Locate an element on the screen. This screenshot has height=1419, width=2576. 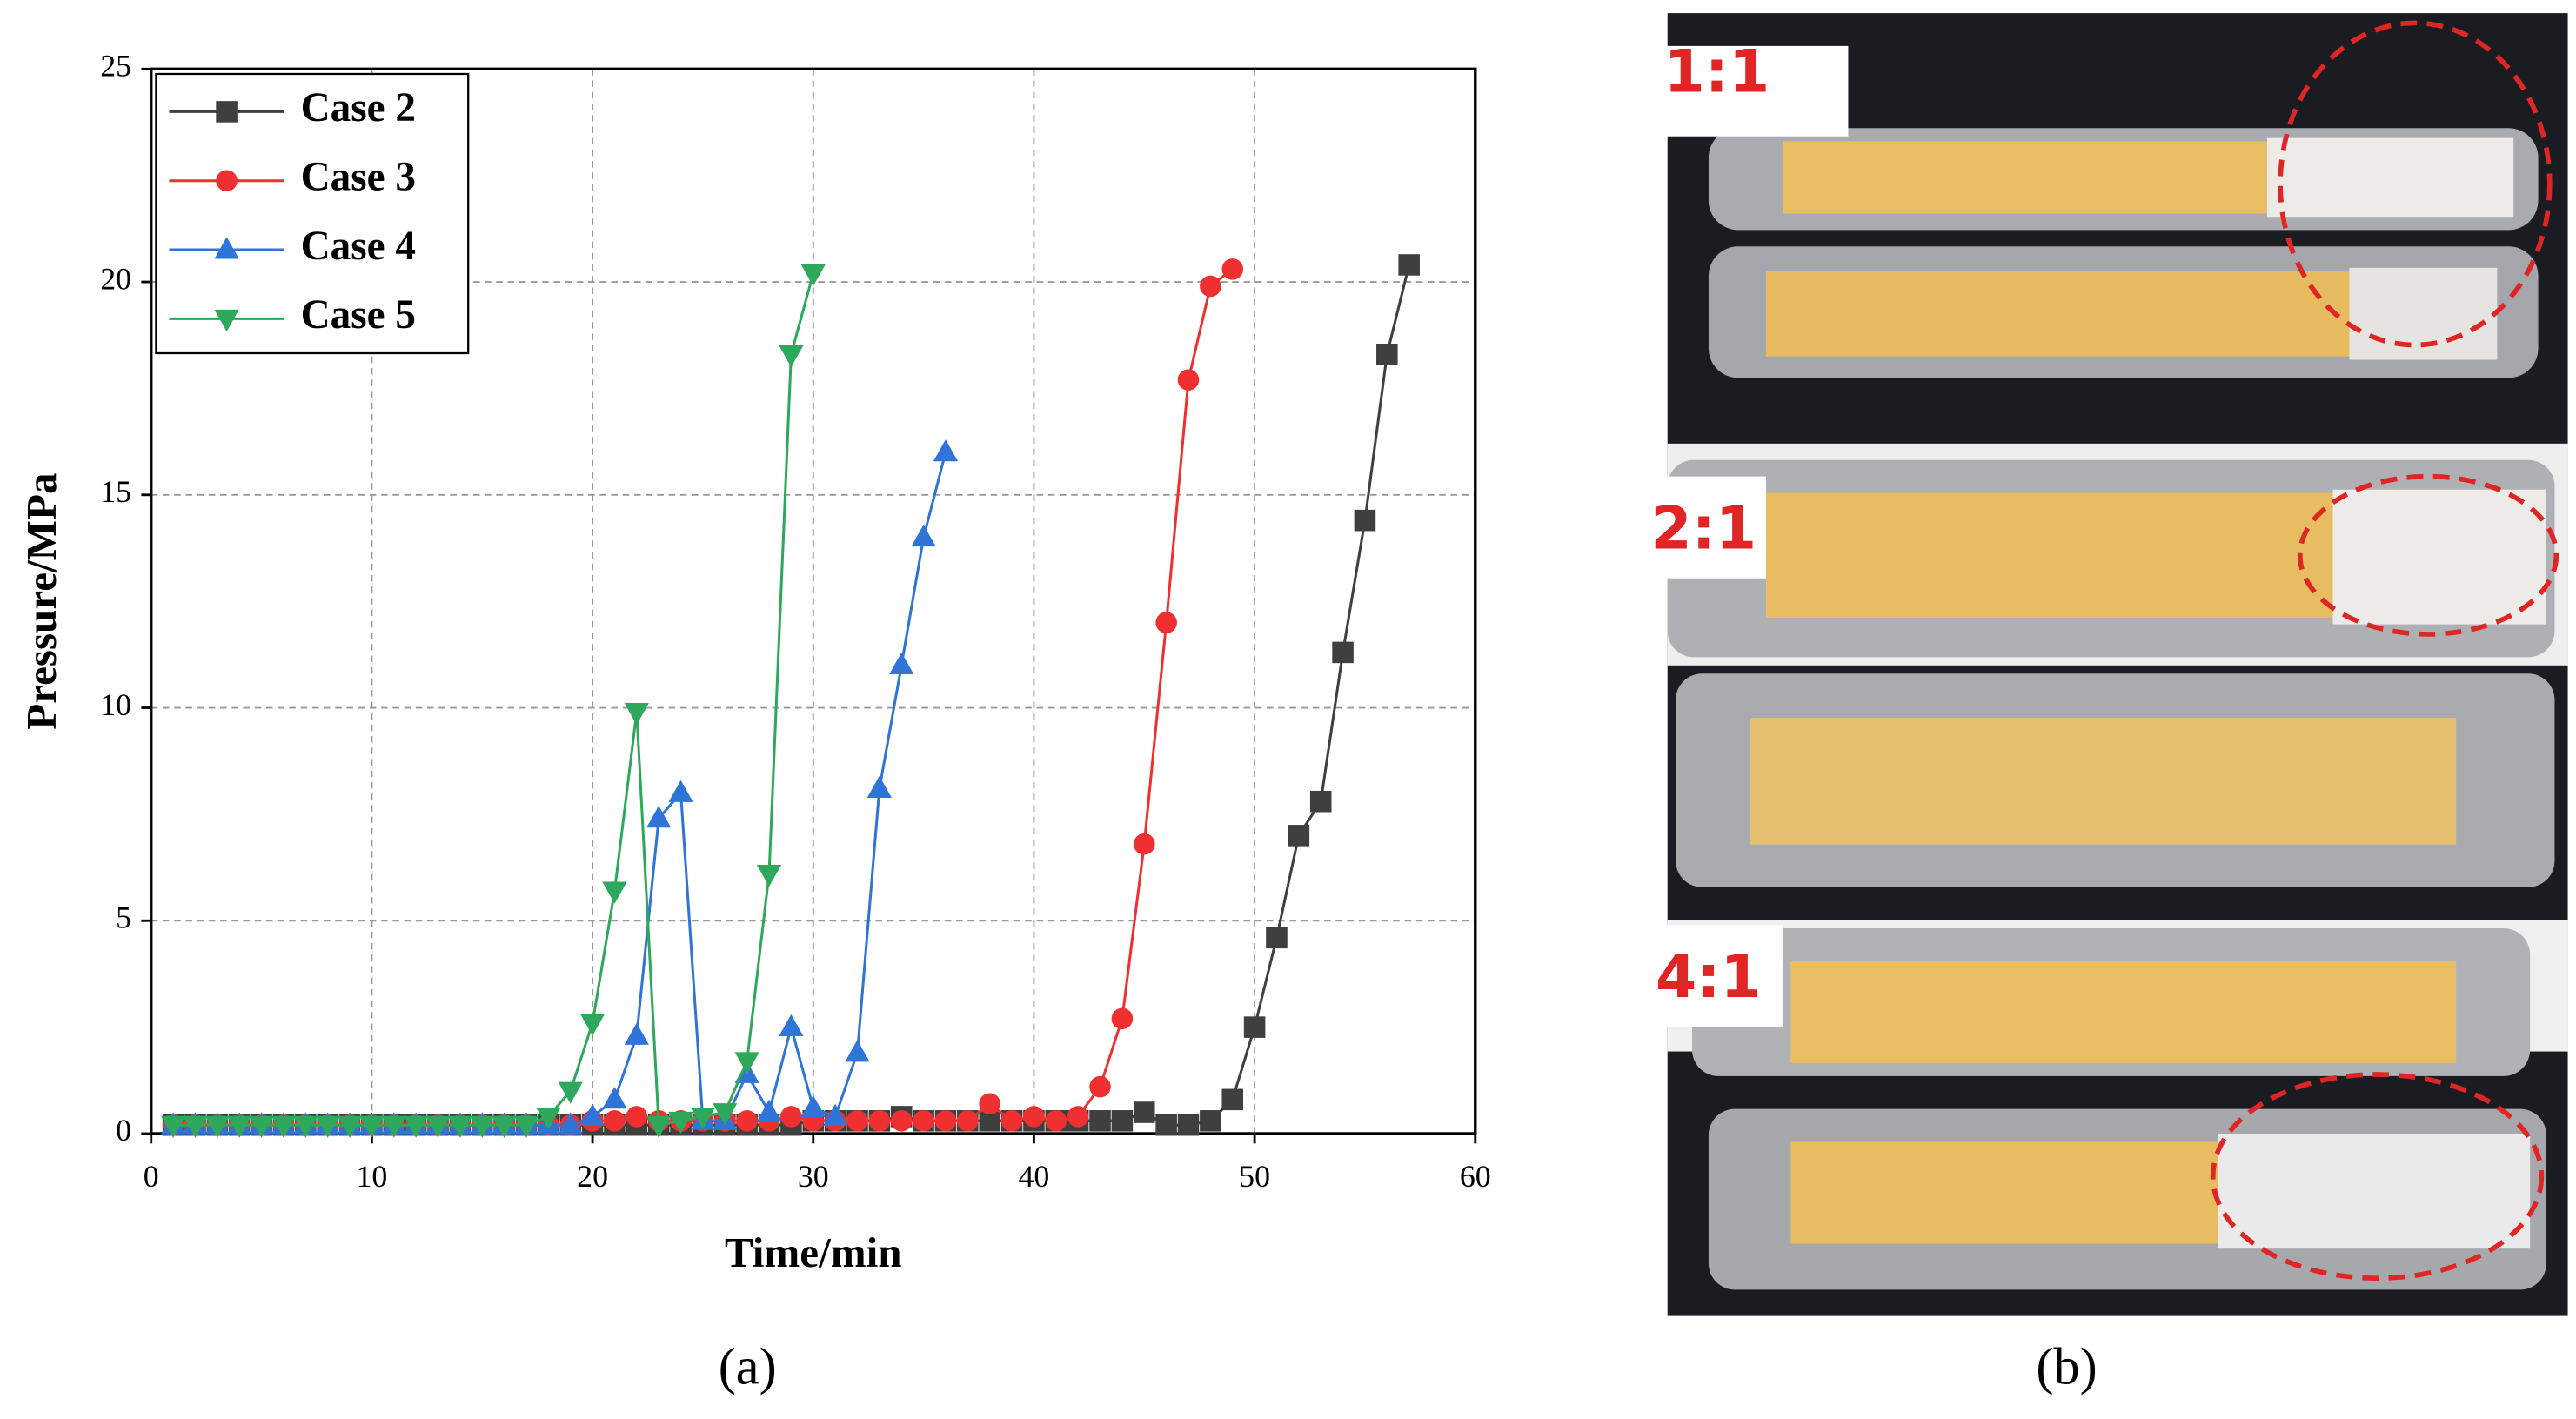
x-tick-label: 10 is located at coordinates (371, 1176).